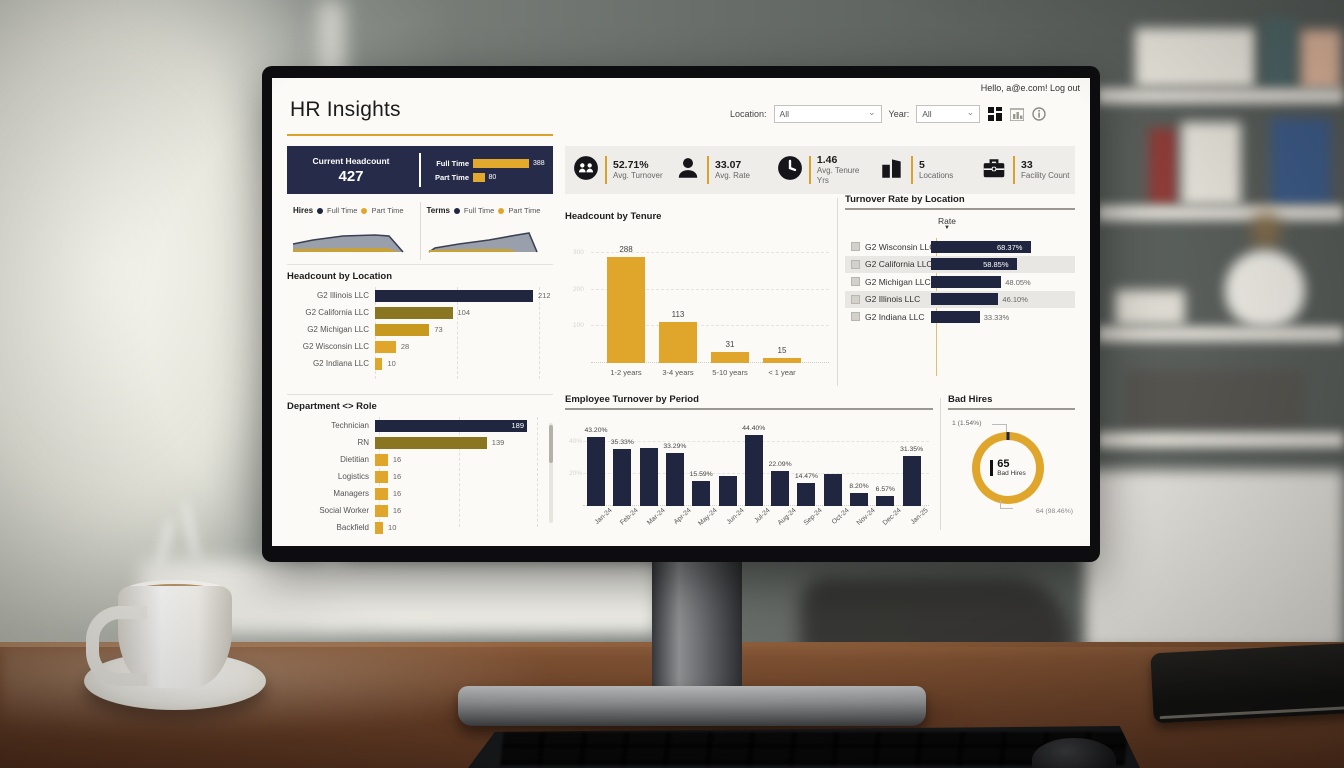 The width and height of the screenshot is (1344, 768). Describe the element at coordinates (782, 372) in the screenshot. I see `x-tick-label: < 1 year` at that location.